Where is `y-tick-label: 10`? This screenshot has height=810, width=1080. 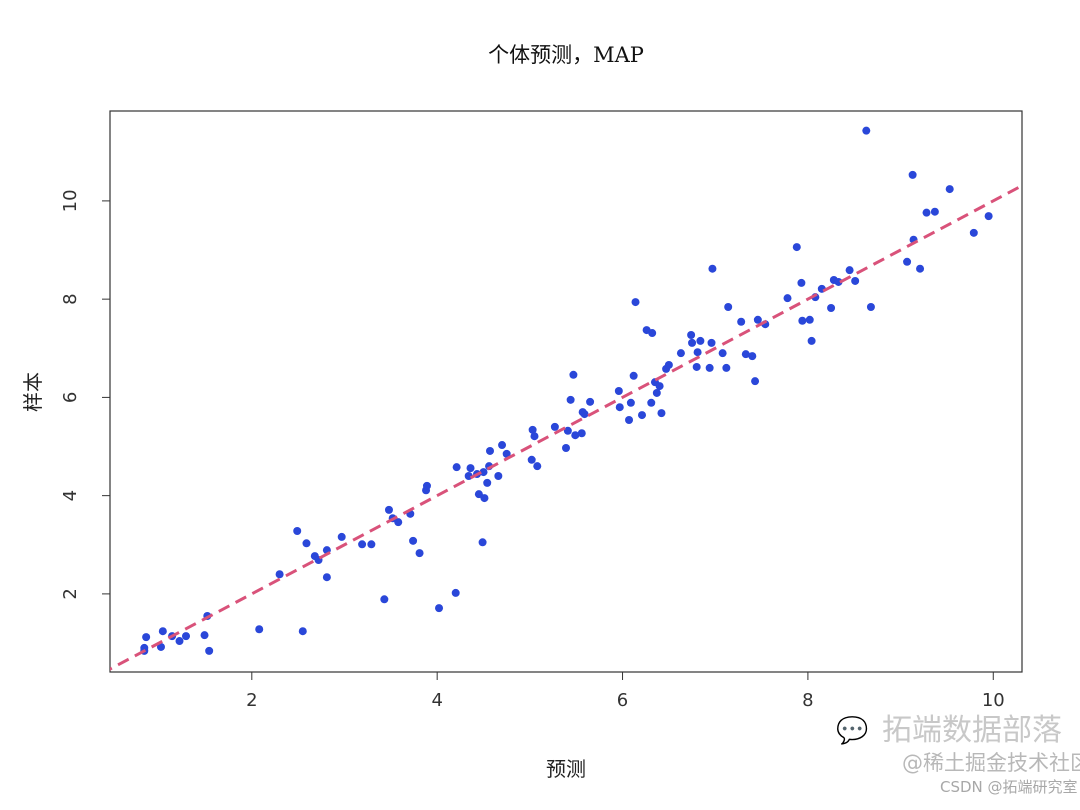 y-tick-label: 10 is located at coordinates (70, 200).